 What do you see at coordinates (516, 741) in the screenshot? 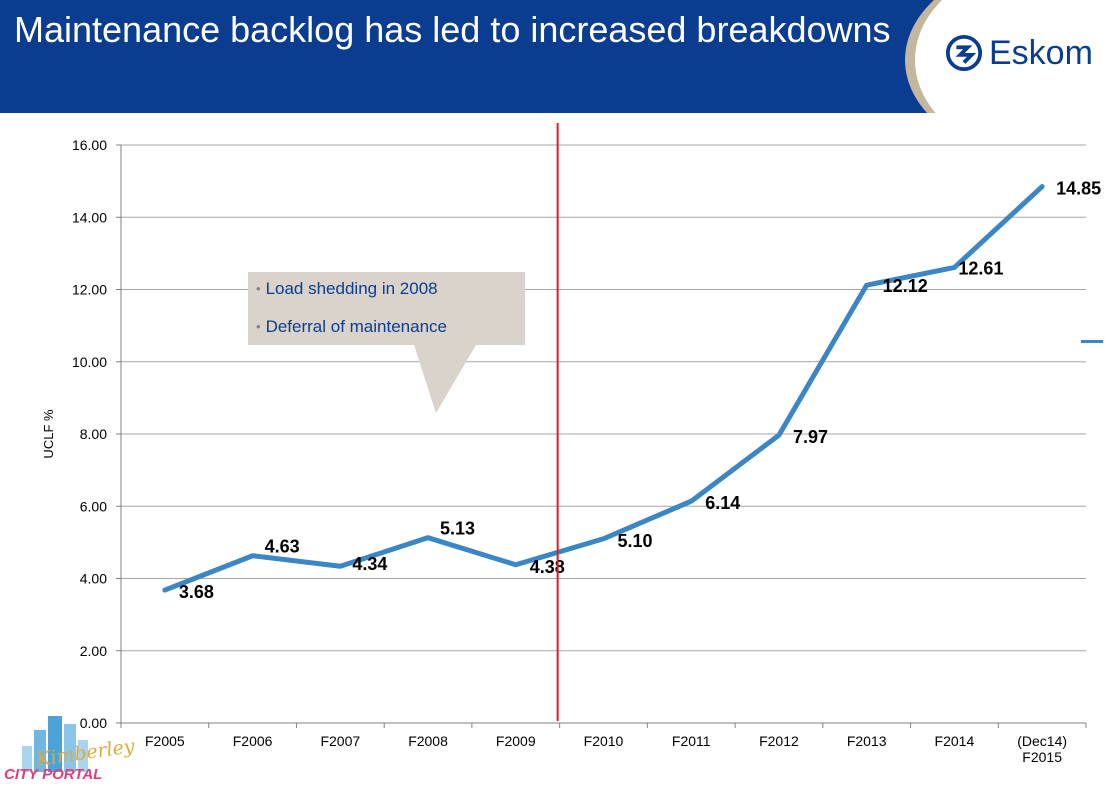
I see `x-tick-label: F2009` at bounding box center [516, 741].